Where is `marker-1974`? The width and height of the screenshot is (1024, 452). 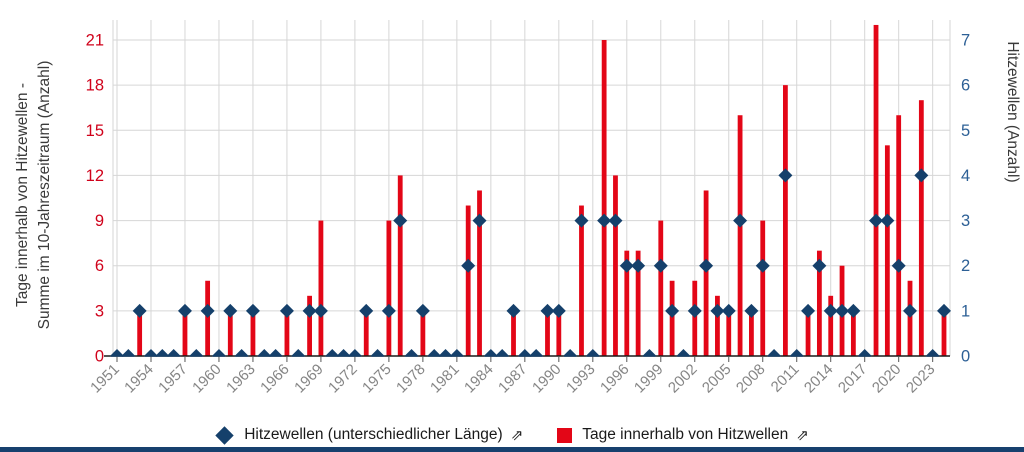
marker-1974 is located at coordinates (377, 356).